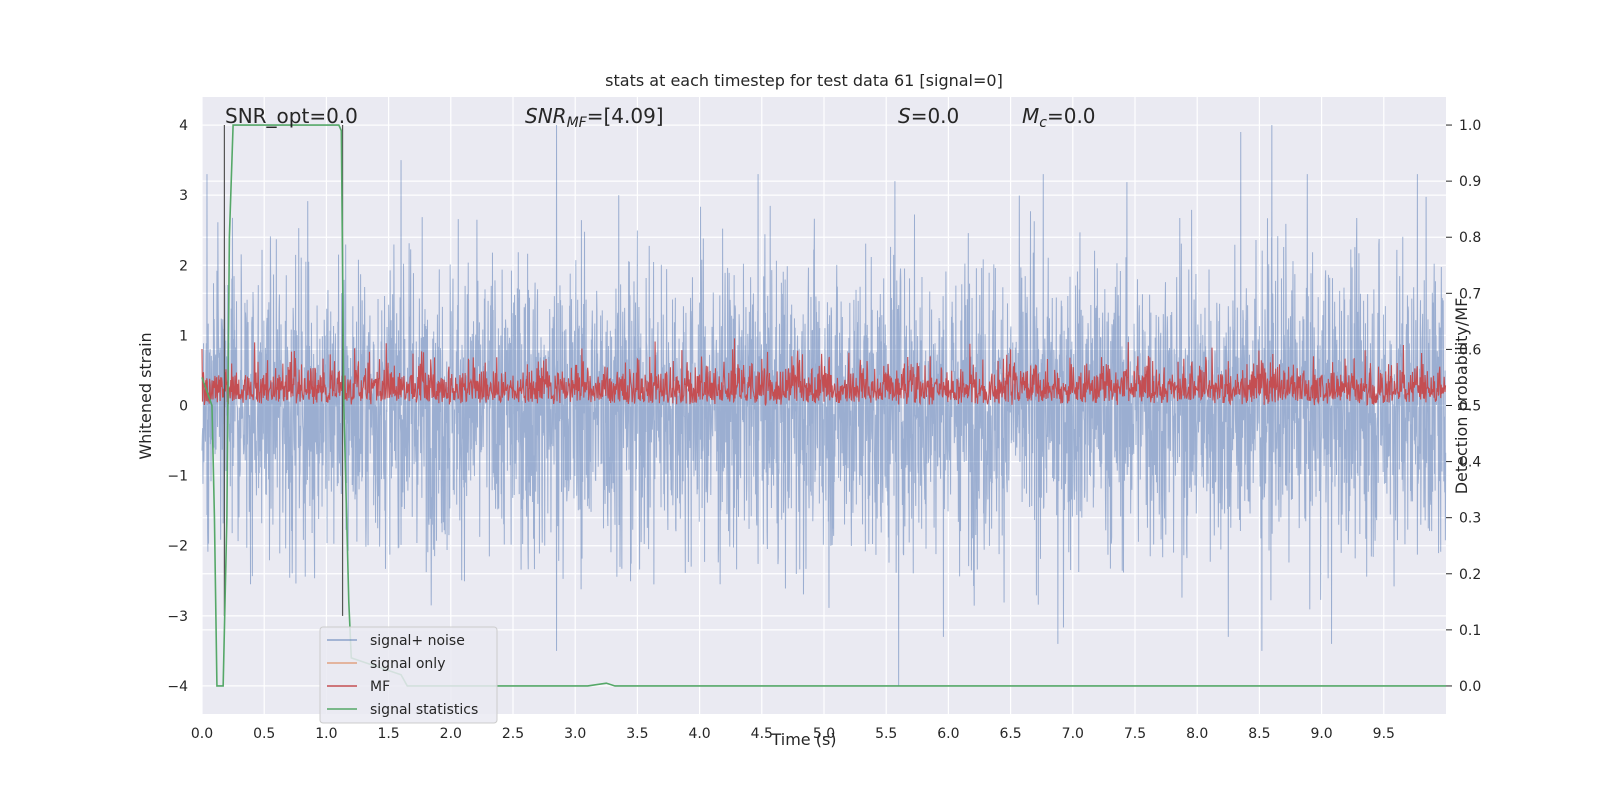  Describe the element at coordinates (824, 734) in the screenshot. I see `x-tick-label: 5.0` at that location.